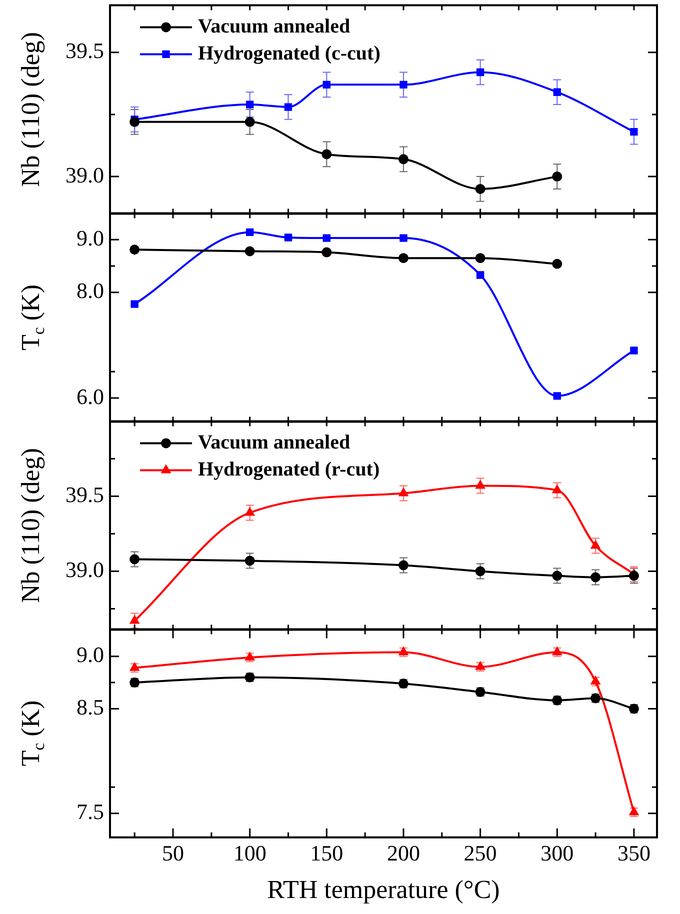 The height and width of the screenshot is (914, 680). What do you see at coordinates (249, 853) in the screenshot?
I see `x-tick-label: 100` at bounding box center [249, 853].